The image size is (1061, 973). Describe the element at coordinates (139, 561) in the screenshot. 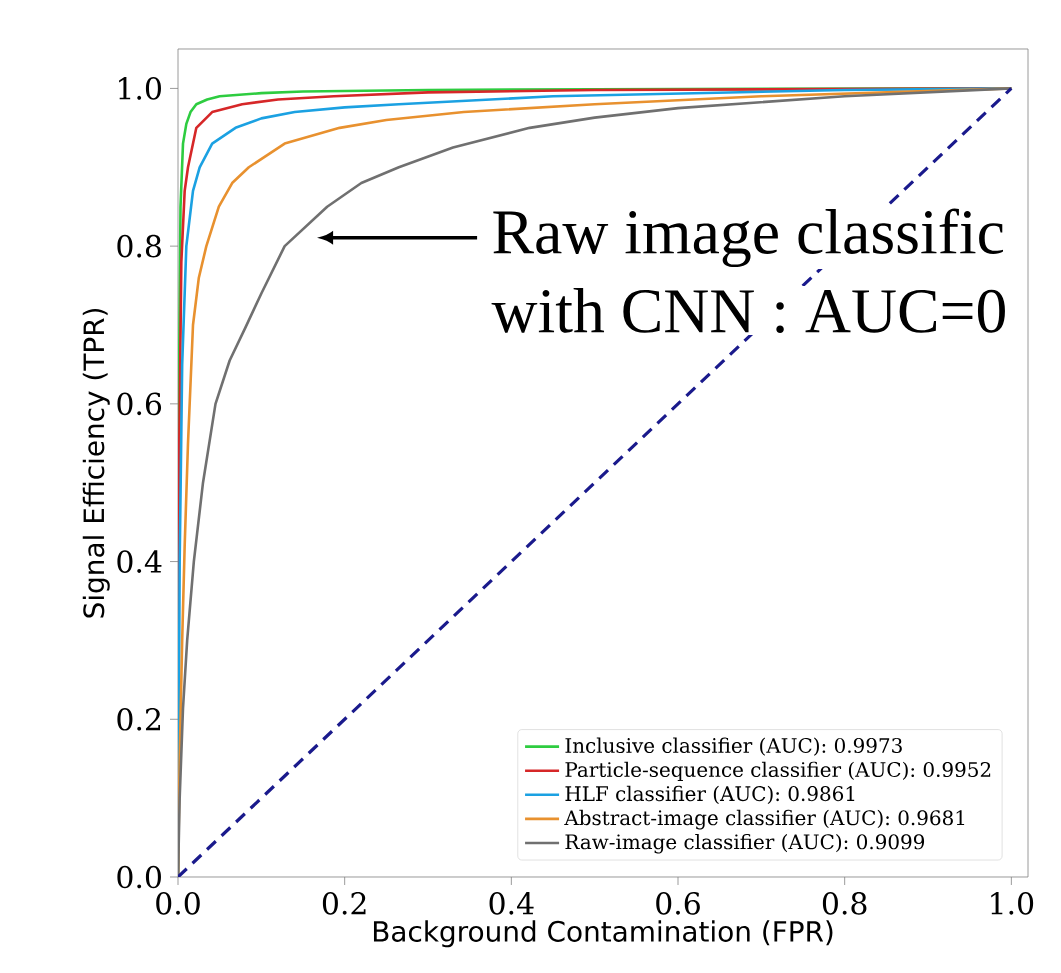

I see `y-tick-label: 0.4` at that location.